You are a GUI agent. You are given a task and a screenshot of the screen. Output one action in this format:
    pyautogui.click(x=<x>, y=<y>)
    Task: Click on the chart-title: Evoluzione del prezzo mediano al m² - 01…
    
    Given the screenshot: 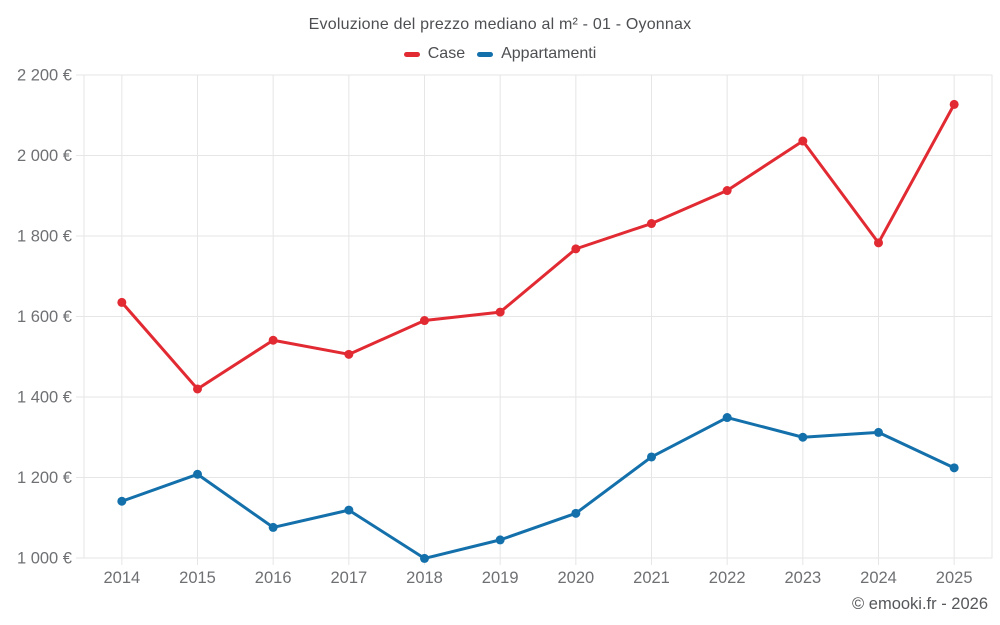 What is the action you would take?
    pyautogui.click(x=500, y=24)
    